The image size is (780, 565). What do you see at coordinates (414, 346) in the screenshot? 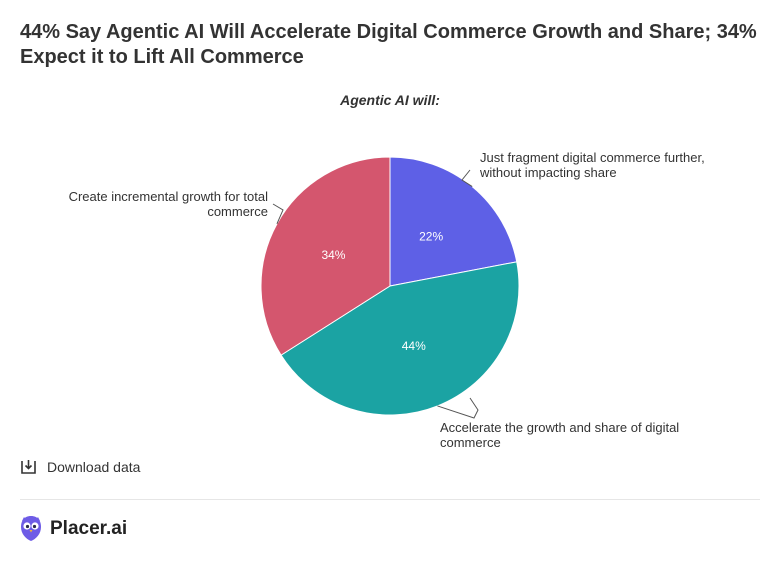
I see `slice-value-label: 44%` at bounding box center [414, 346].